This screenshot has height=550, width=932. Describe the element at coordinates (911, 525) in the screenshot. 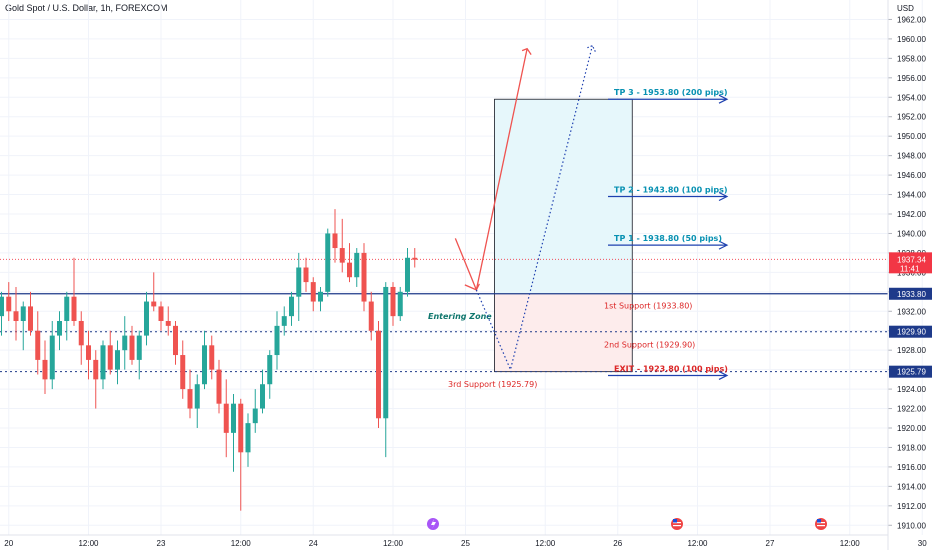

I see `price-tick-label: 1910.00` at that location.